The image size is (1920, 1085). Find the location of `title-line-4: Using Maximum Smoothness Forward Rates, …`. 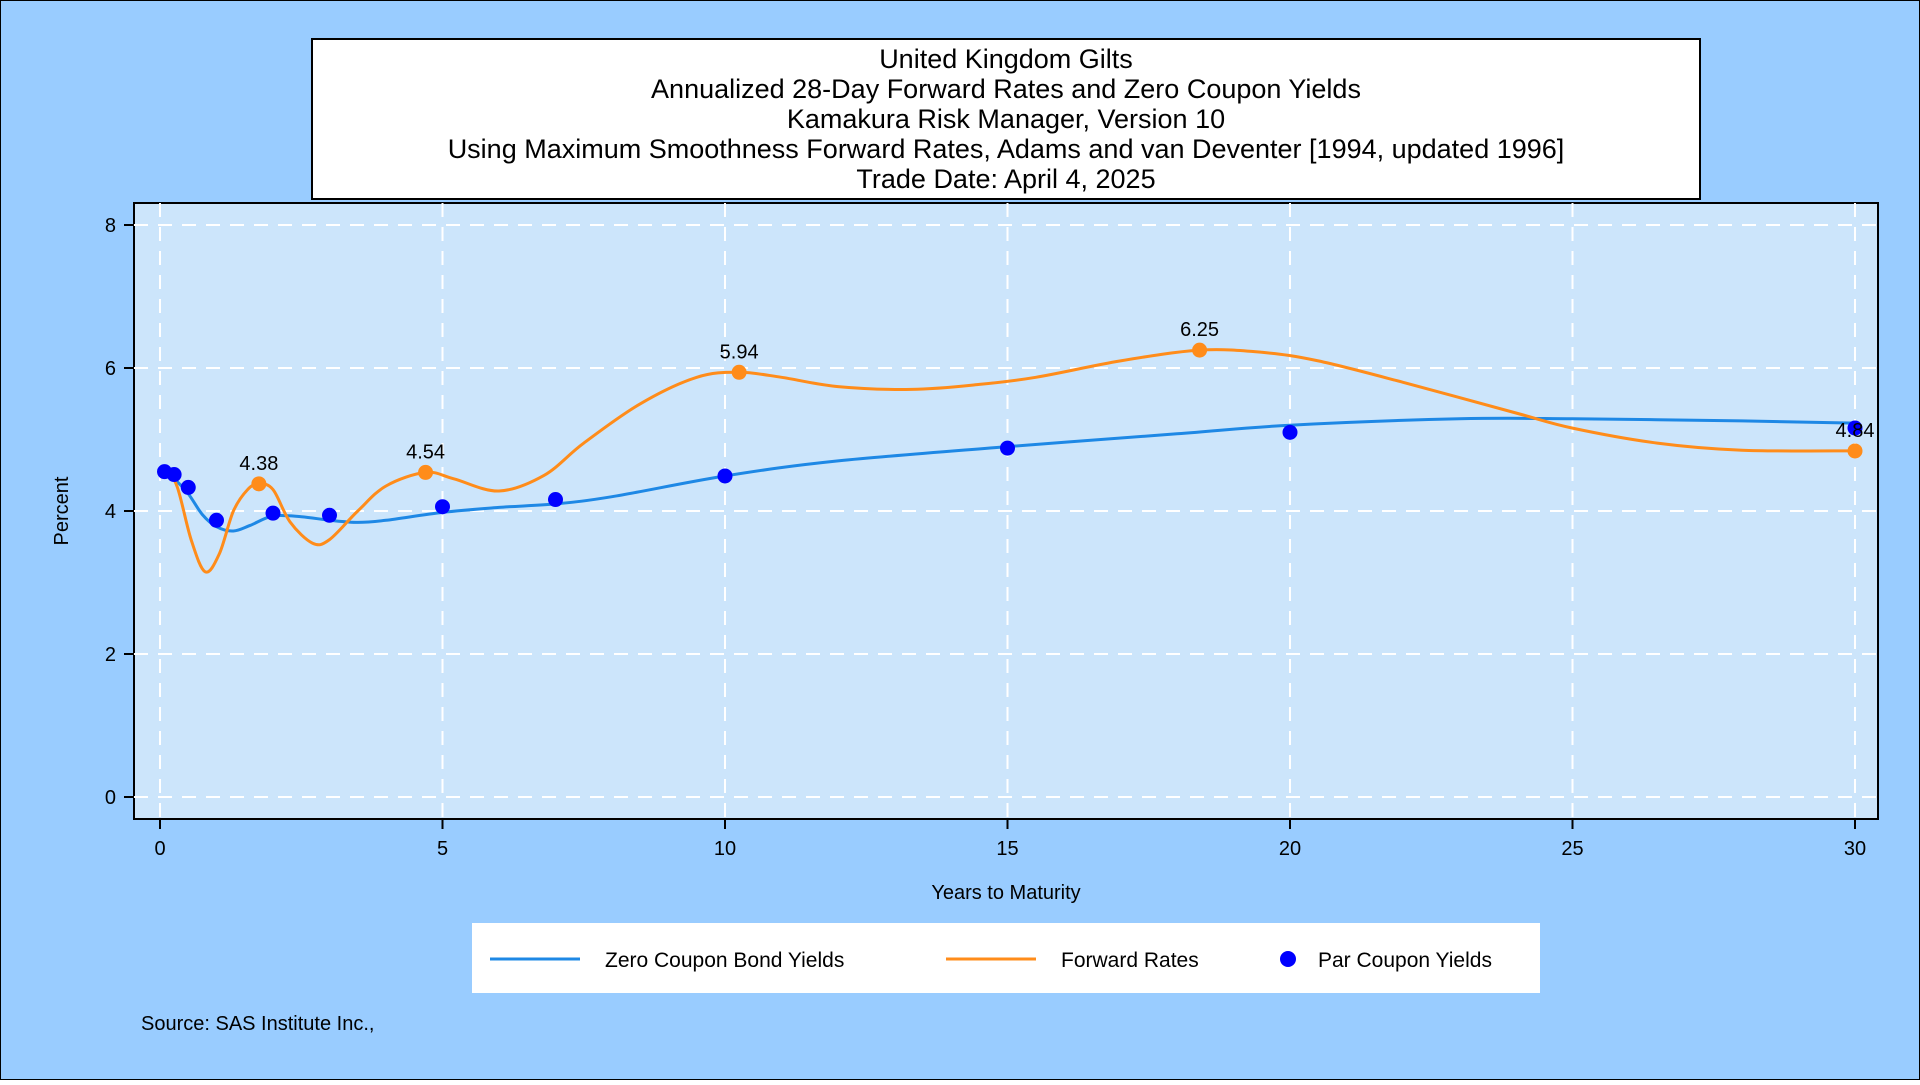

title-line-4: Using Maximum Smoothness Forward Rates, … is located at coordinates (1006, 149).